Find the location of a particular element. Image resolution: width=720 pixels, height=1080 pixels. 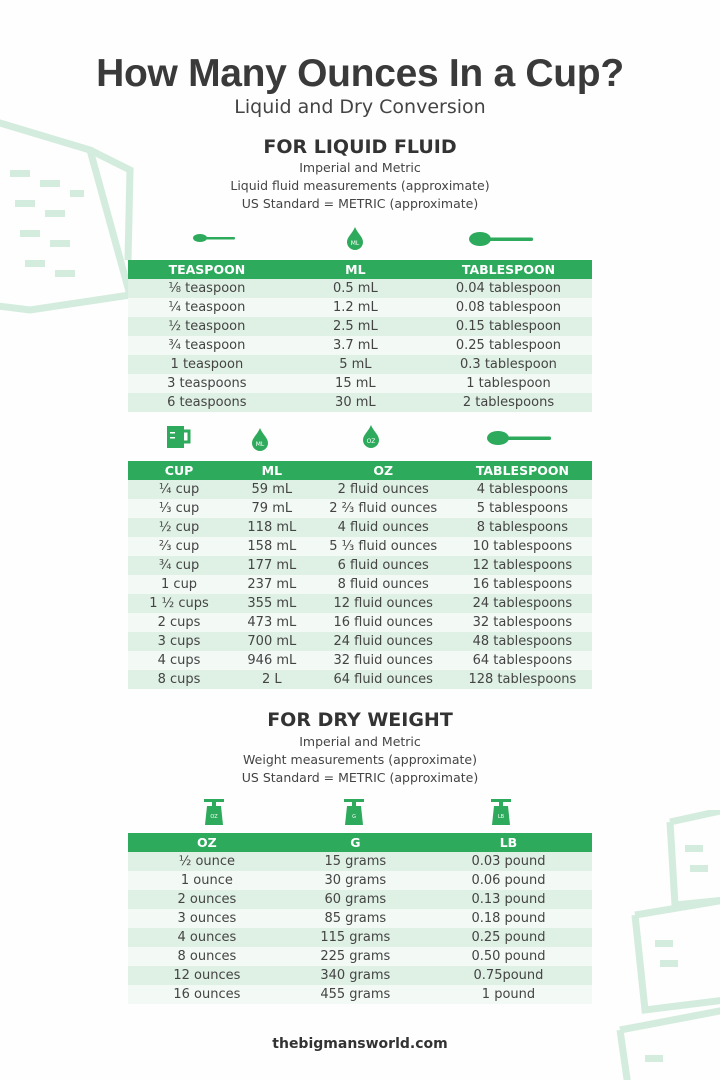

table-cell: ½ cup is located at coordinates (179, 527).